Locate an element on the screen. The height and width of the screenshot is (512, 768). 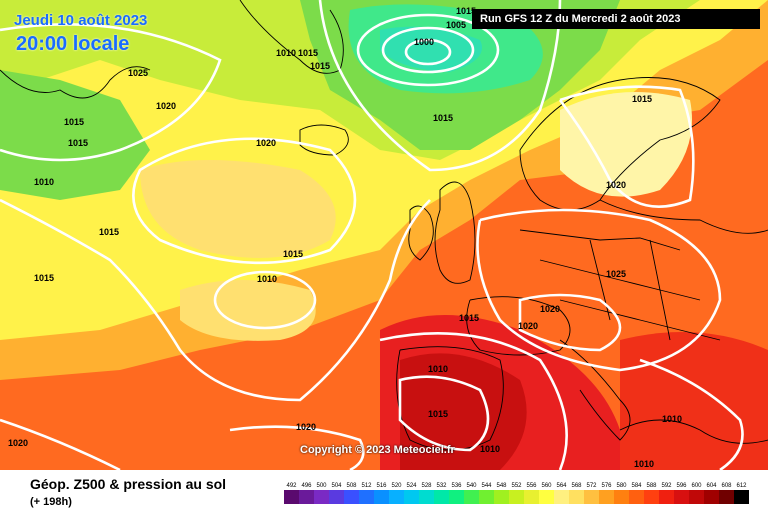
coast-greenland-west is located at coordinates (75, 82).